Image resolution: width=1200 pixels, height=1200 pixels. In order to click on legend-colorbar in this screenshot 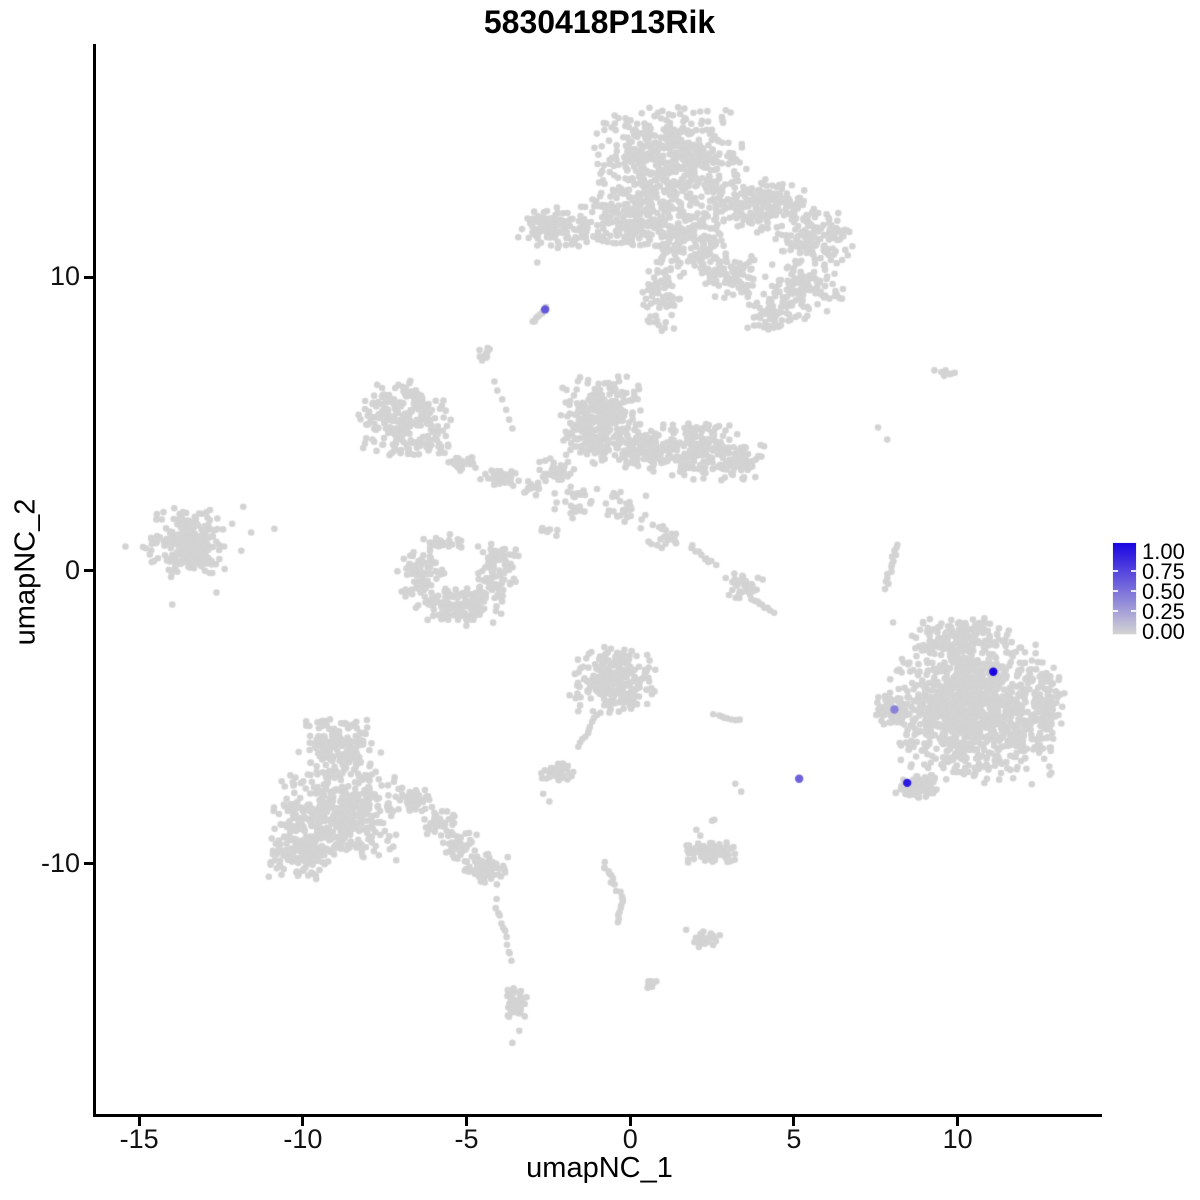, I will do `click(1124, 588)`.